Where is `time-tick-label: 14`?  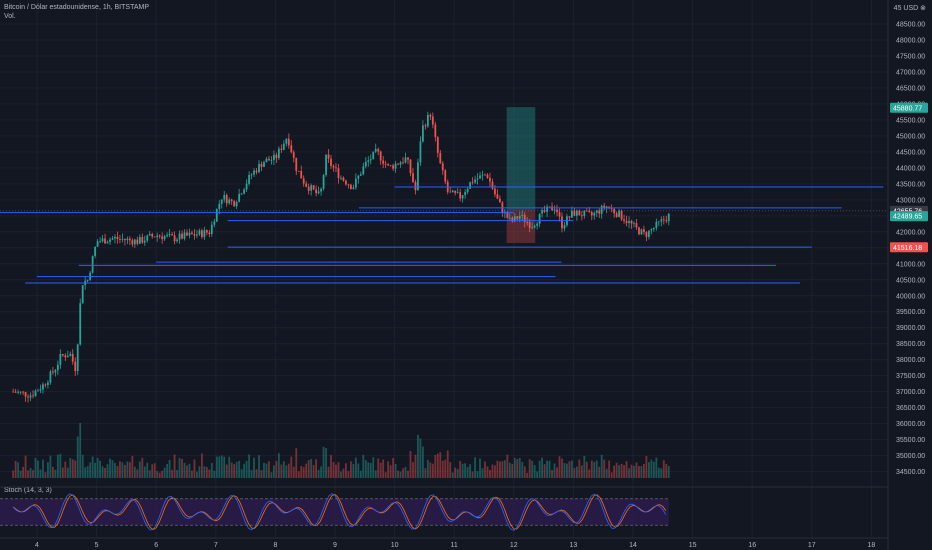
time-tick-label: 14 is located at coordinates (633, 545).